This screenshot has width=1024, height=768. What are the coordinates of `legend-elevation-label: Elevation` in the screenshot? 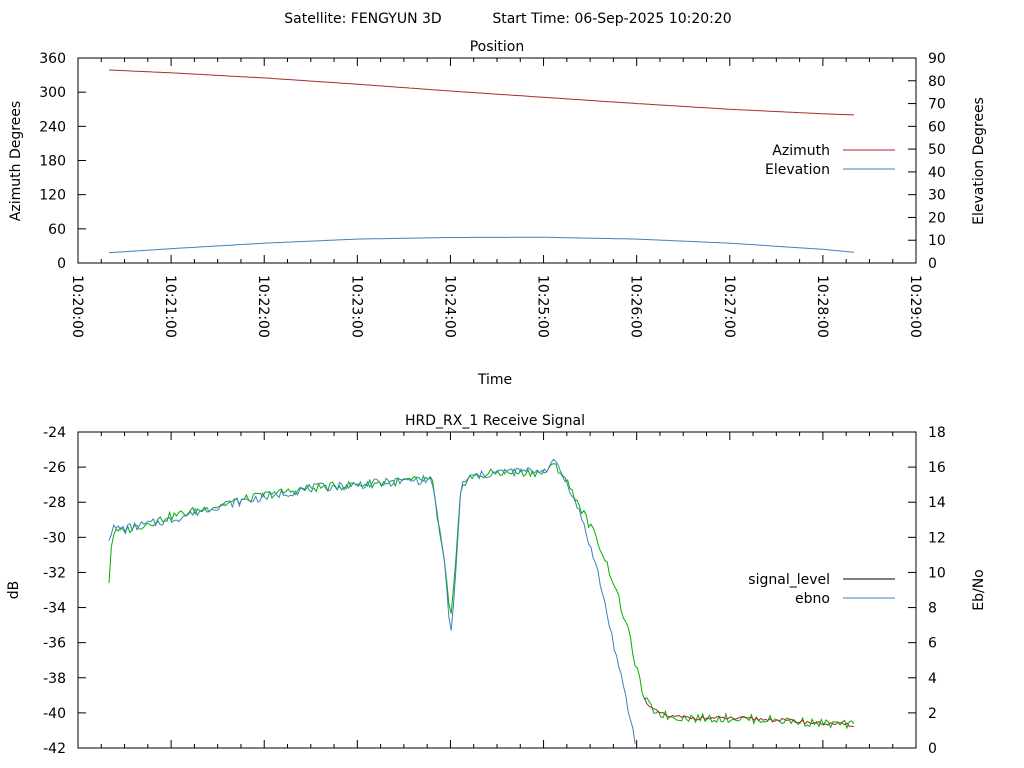 It's located at (797, 170).